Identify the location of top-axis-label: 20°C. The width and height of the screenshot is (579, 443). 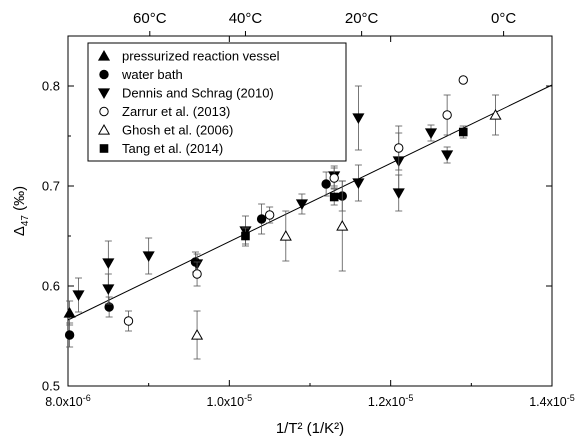
(362, 18).